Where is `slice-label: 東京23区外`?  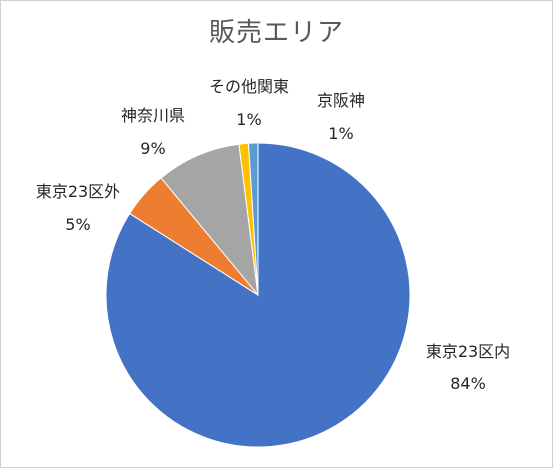 slice-label: 東京23区外 is located at coordinates (78, 191).